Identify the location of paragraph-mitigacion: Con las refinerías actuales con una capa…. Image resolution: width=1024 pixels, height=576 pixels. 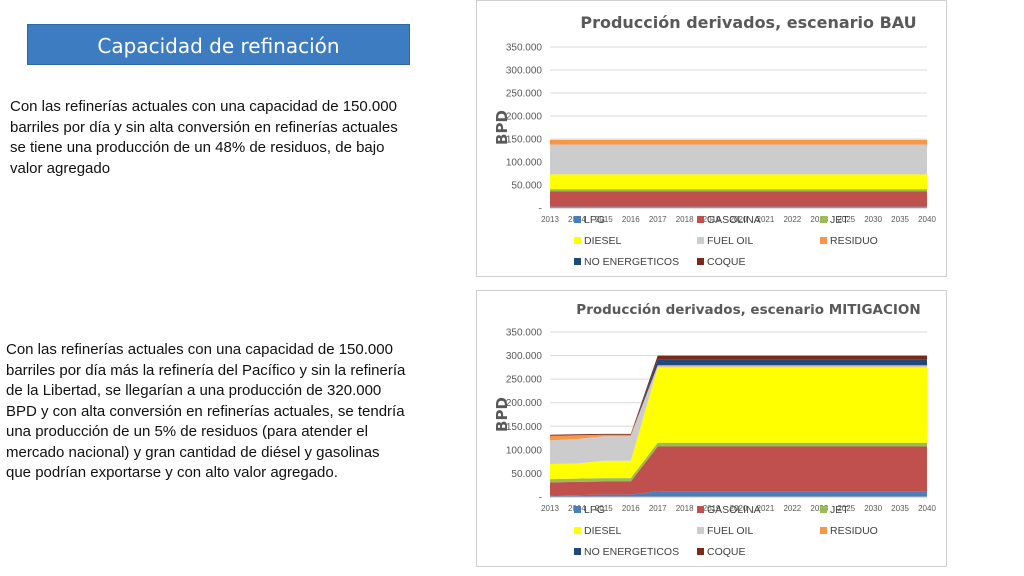
(206, 411).